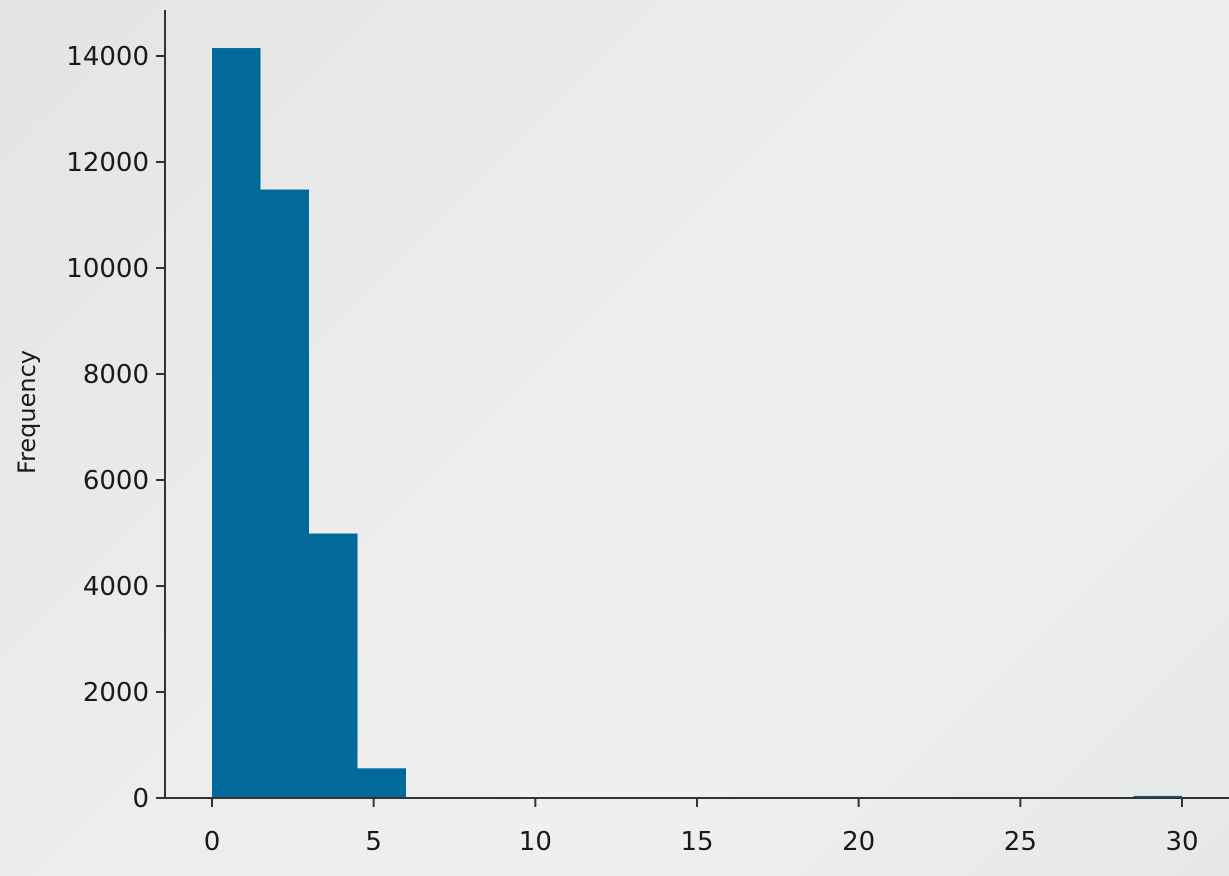 This screenshot has height=876, width=1229. What do you see at coordinates (116, 481) in the screenshot?
I see `y-tick-label: 6000` at bounding box center [116, 481].